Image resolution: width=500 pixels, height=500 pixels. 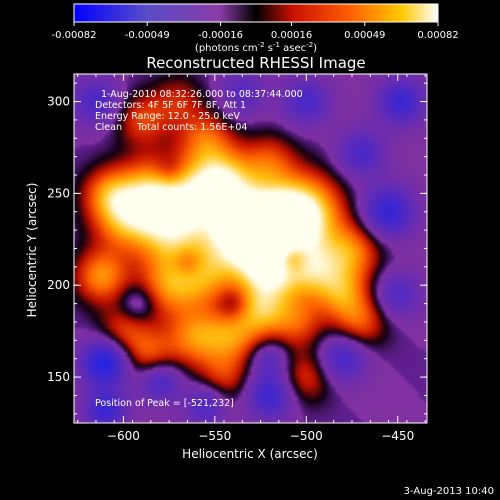 I want to click on x-axis-label: Heliocentric X (arcsec), so click(x=250, y=454).